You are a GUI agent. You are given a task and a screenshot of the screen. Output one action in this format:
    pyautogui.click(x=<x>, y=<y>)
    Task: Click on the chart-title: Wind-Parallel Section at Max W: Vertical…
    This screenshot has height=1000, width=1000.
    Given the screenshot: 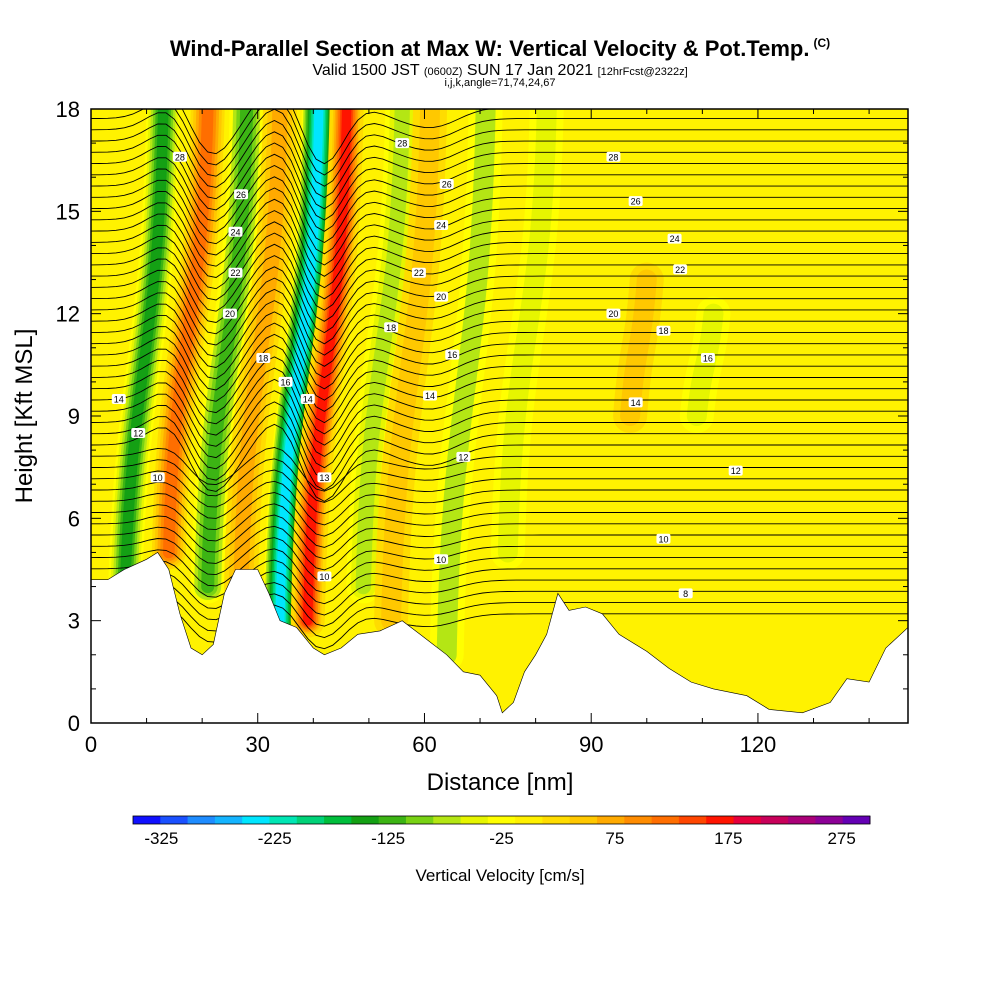 What is the action you would take?
    pyautogui.click(x=500, y=49)
    